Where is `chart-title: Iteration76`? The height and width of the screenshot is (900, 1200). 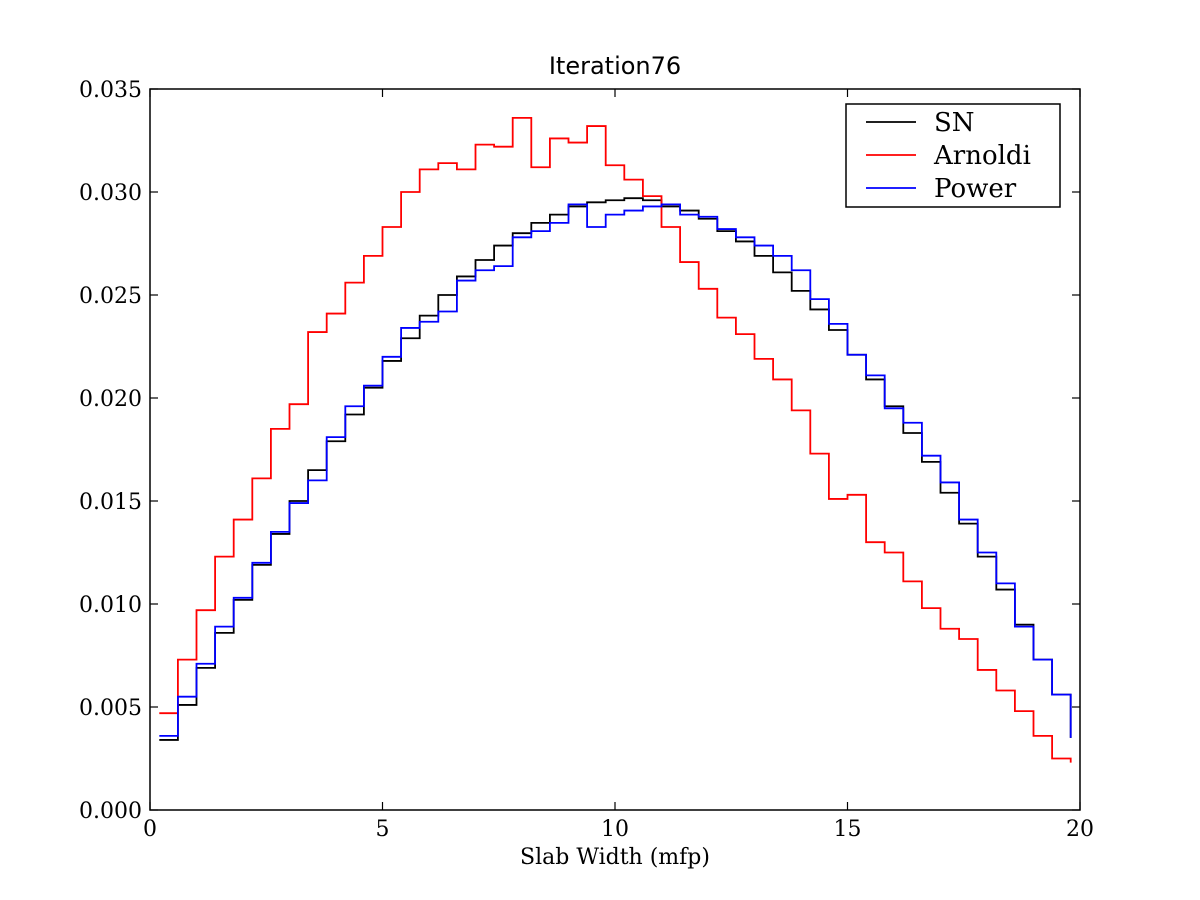
chart-title: Iteration76 is located at coordinates (615, 66).